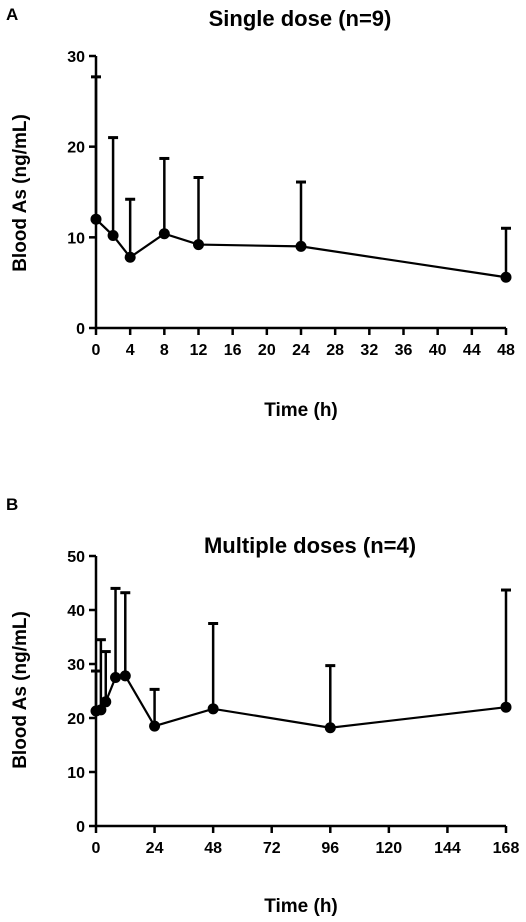  I want to click on panel-a-letter: A, so click(12, 14).